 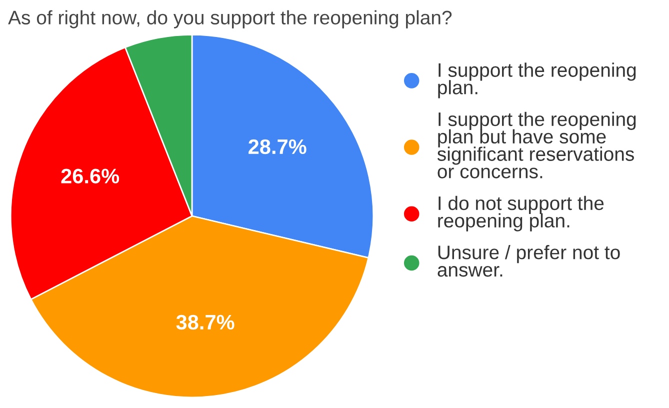 I want to click on legend-label: I do not support the reopening plan., so click(x=521, y=214).